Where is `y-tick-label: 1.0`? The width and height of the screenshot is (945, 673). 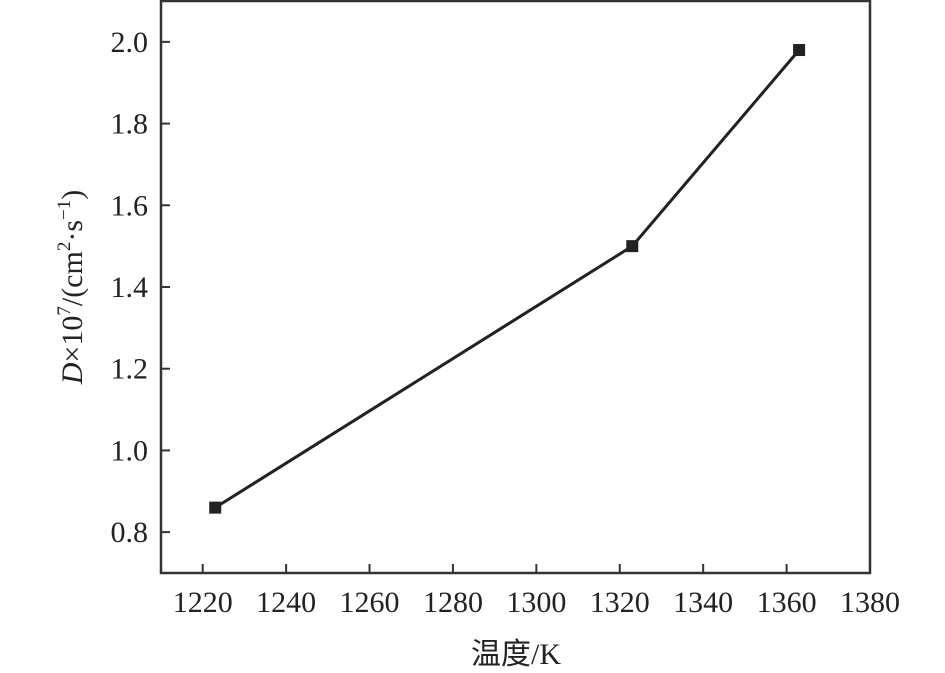 y-tick-label: 1.0 is located at coordinates (130, 450).